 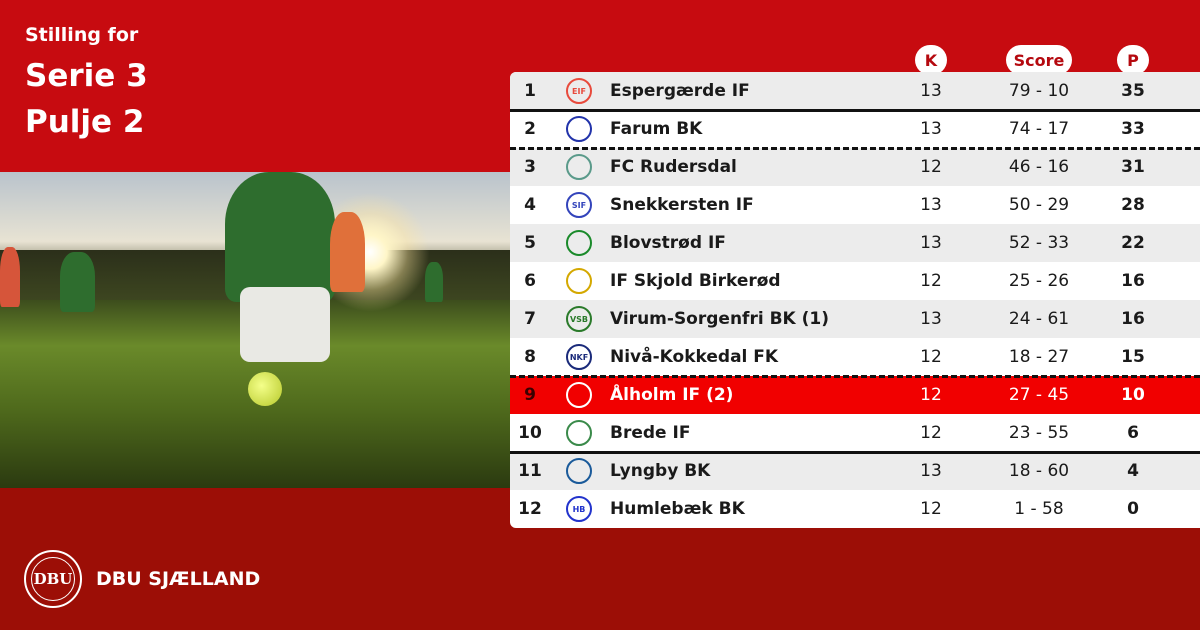 What do you see at coordinates (1039, 319) in the screenshot?
I see `goal-score: 24 - 61` at bounding box center [1039, 319].